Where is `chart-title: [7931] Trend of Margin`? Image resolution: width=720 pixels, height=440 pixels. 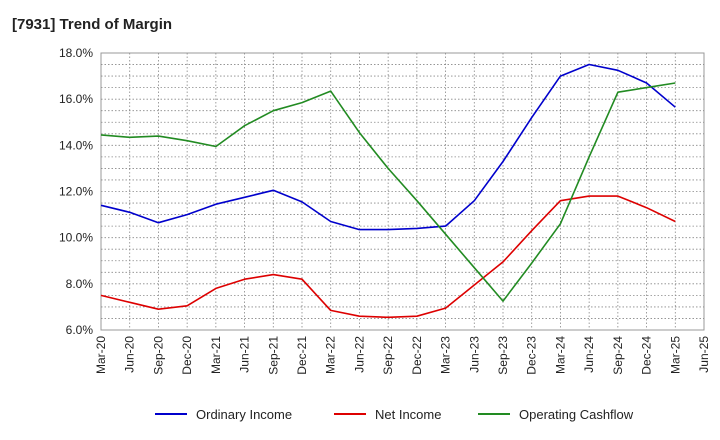 chart-title: [7931] Trend of Margin is located at coordinates (92, 24).